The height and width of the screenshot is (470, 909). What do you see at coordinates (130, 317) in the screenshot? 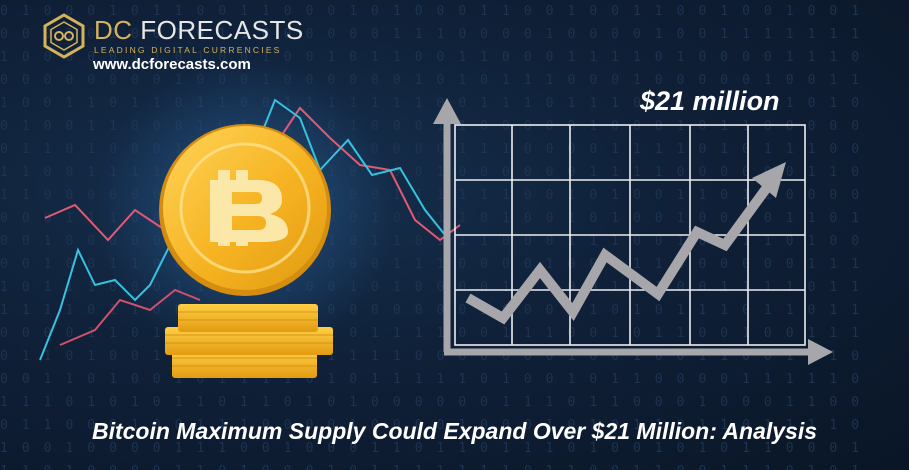
I see `trend-line-red-lower` at bounding box center [130, 317].